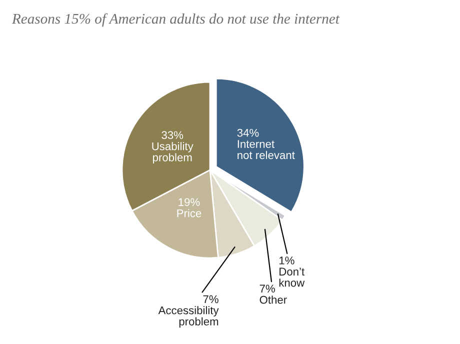  Describe the element at coordinates (188, 317) in the screenshot. I see `slice-label: Accessibility problem` at that location.